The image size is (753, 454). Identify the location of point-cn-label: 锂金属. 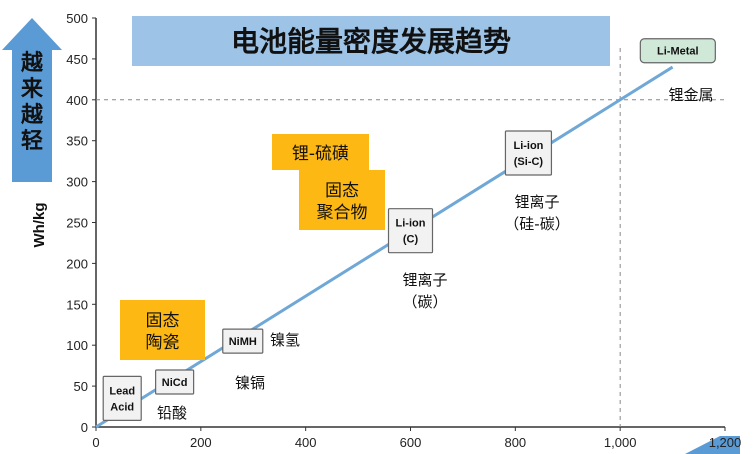
(690, 95).